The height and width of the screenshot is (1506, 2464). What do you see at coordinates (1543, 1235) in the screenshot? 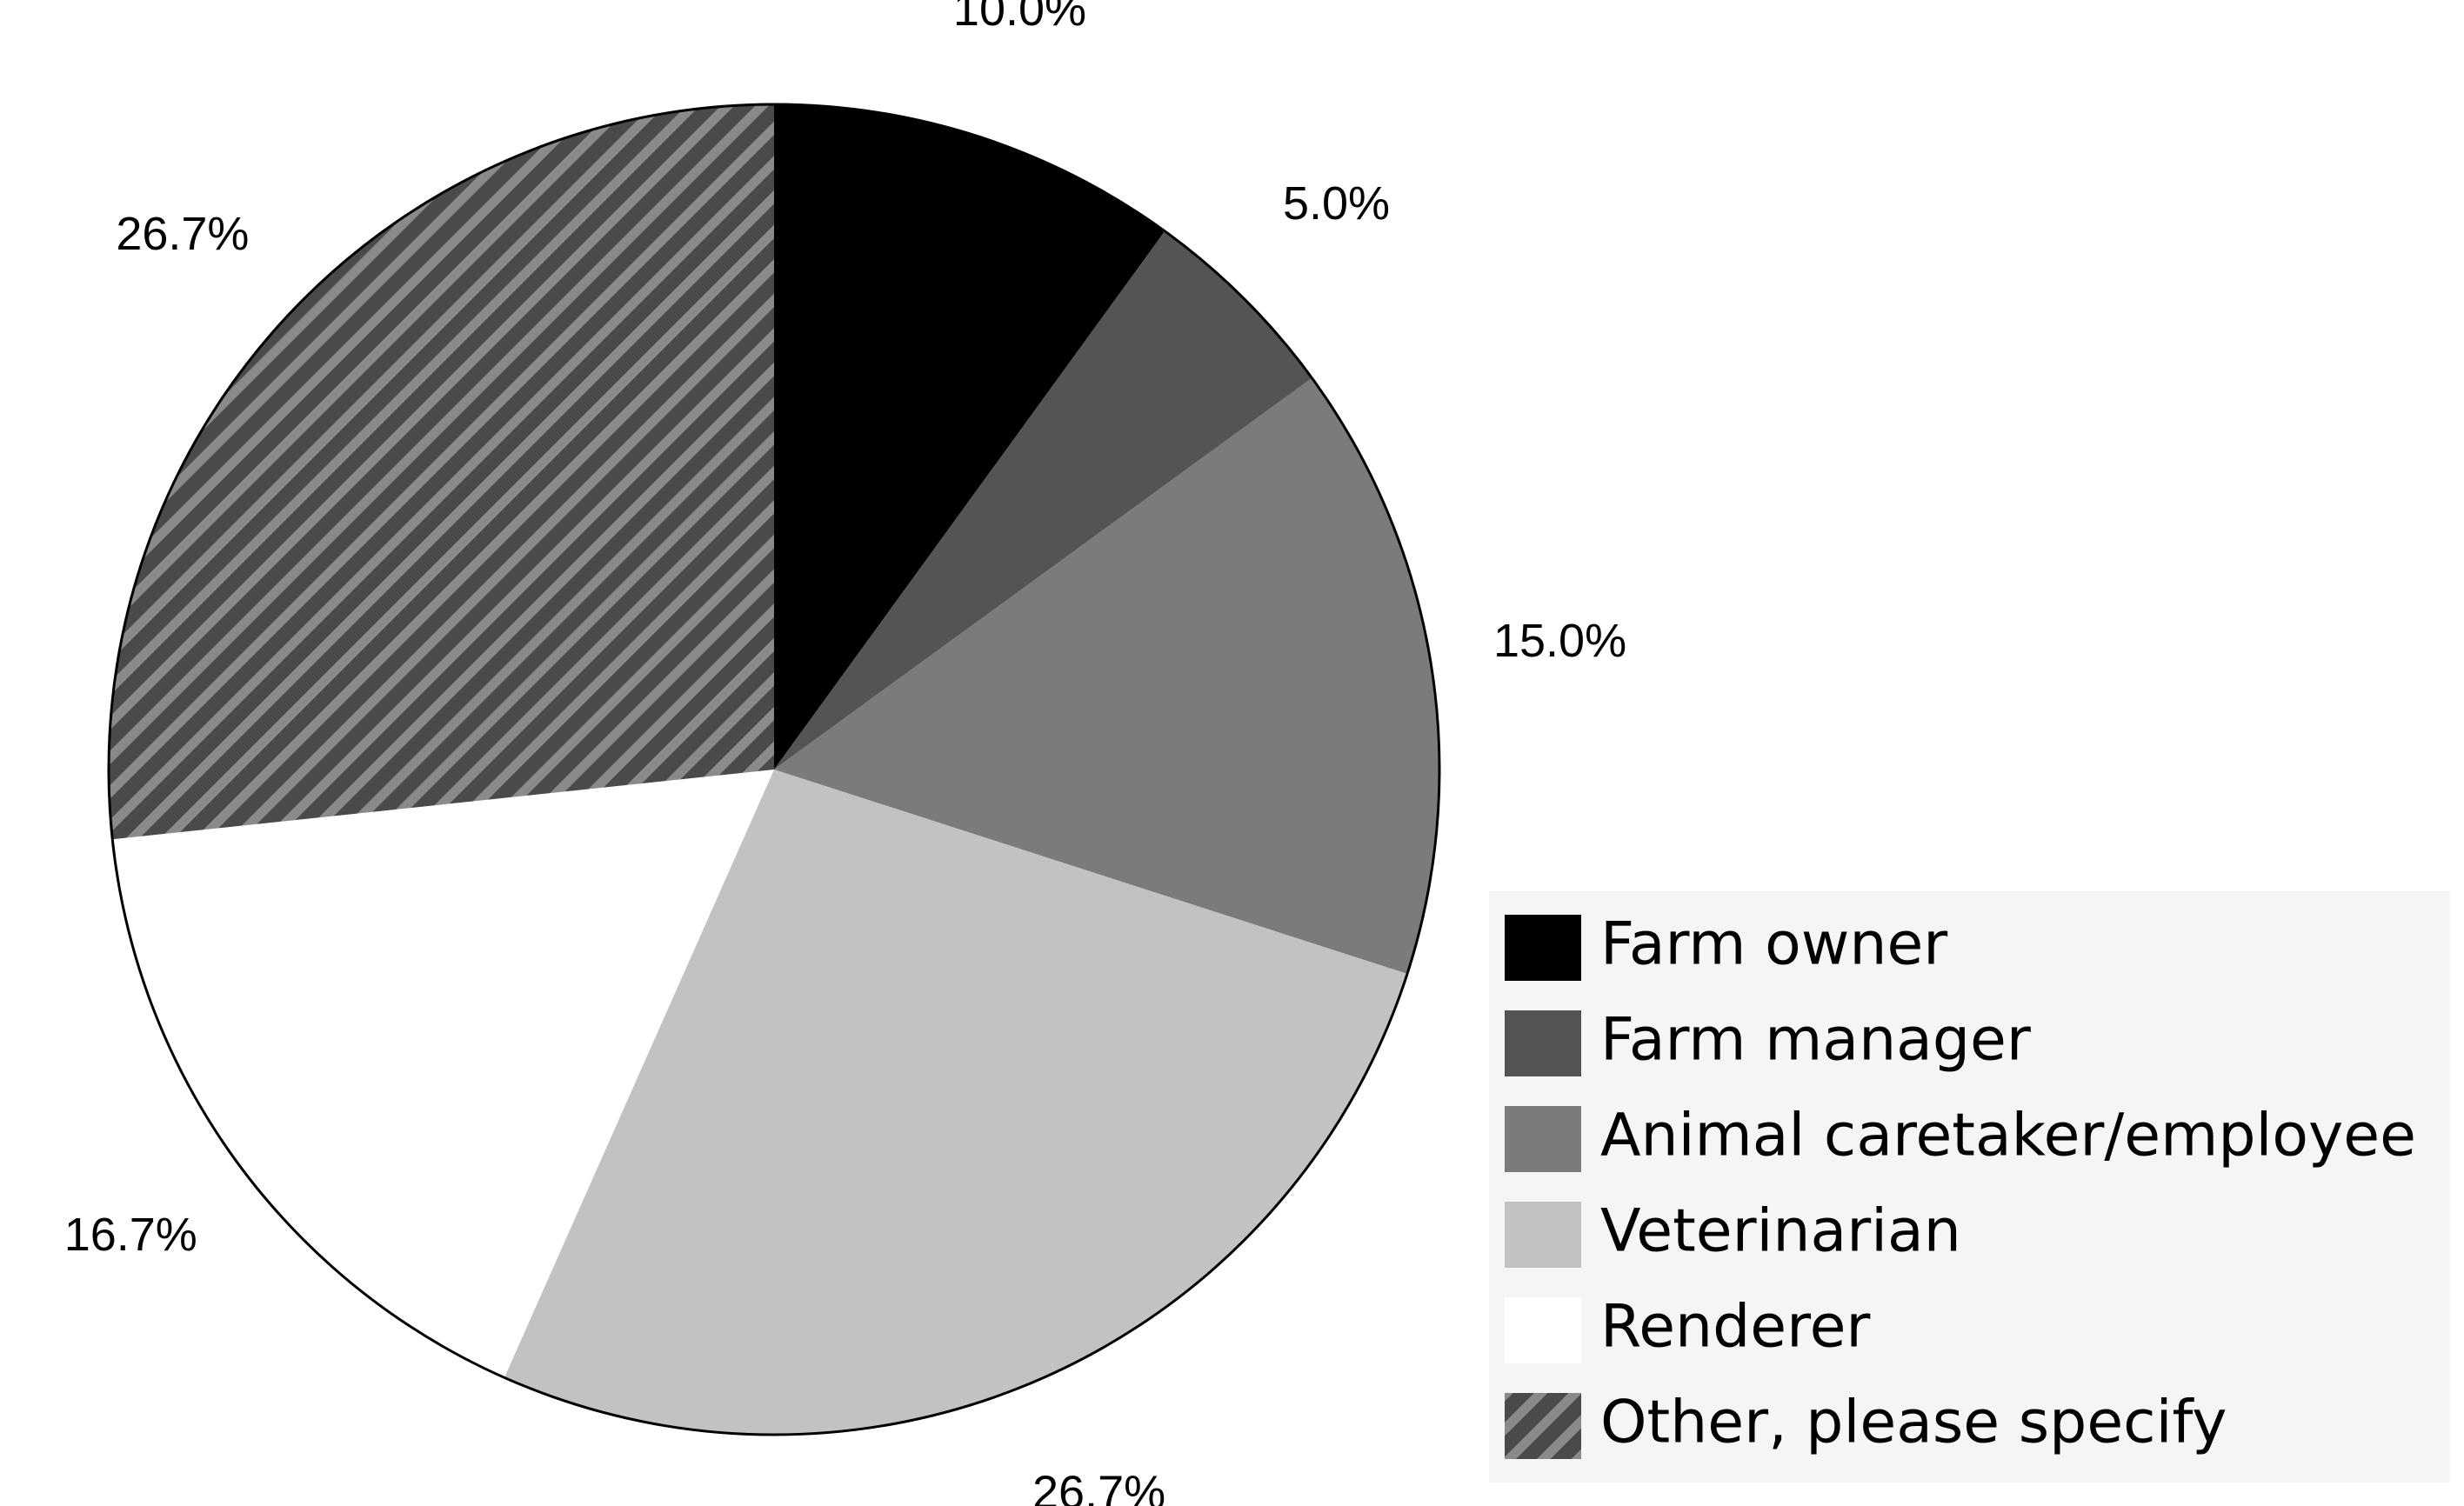
I see `legend-swatch-veterinarian` at bounding box center [1543, 1235].